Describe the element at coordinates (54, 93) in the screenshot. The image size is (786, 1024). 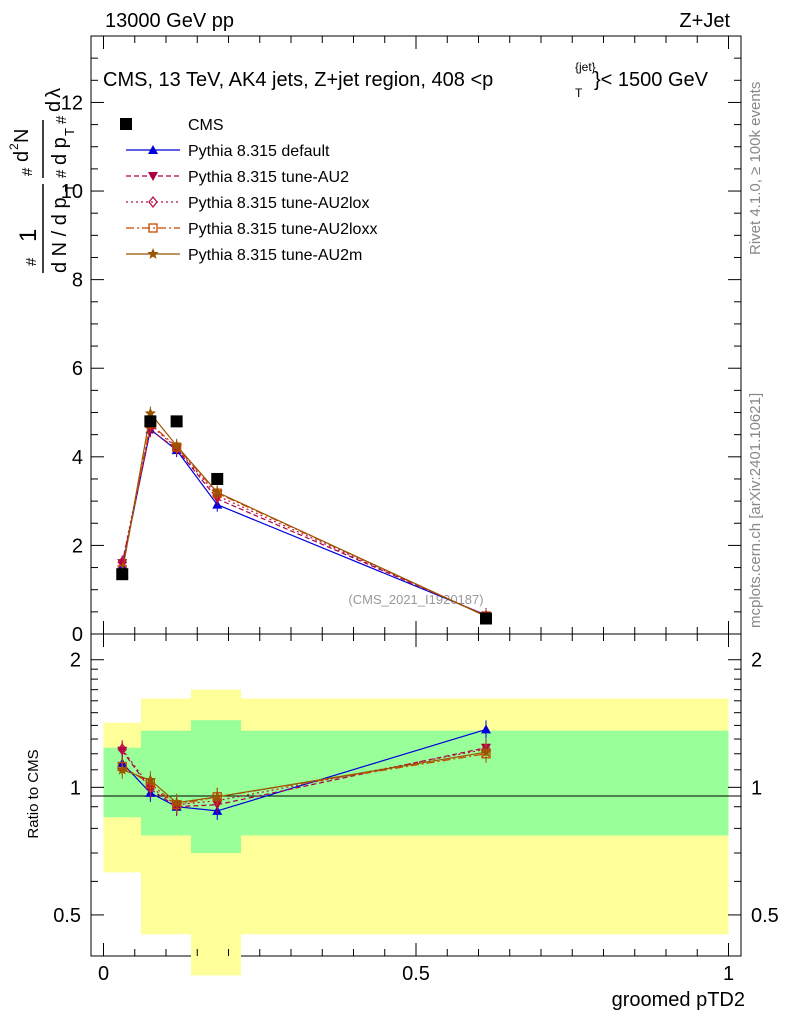
I see `svg-text: λ` at that location.